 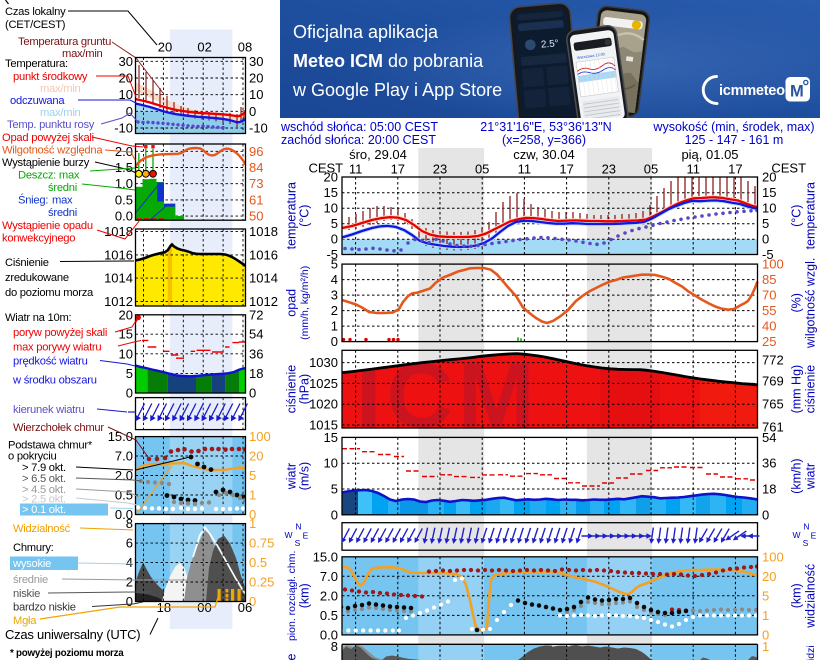 What do you see at coordinates (323, 404) in the screenshot?
I see `svg-text: 1020` at bounding box center [323, 404].